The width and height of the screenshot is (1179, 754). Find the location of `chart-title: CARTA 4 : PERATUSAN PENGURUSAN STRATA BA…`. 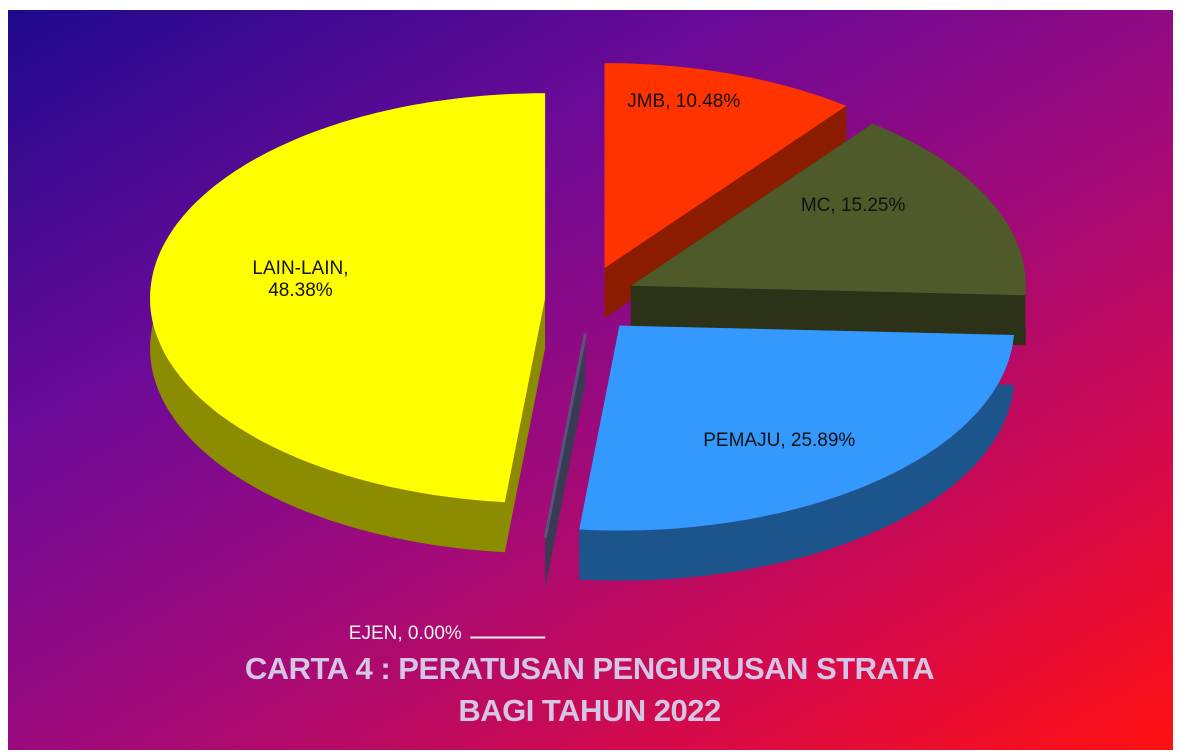

chart-title: CARTA 4 : PERATUSAN PENGURUSAN STRATA BA… is located at coordinates (589, 689).